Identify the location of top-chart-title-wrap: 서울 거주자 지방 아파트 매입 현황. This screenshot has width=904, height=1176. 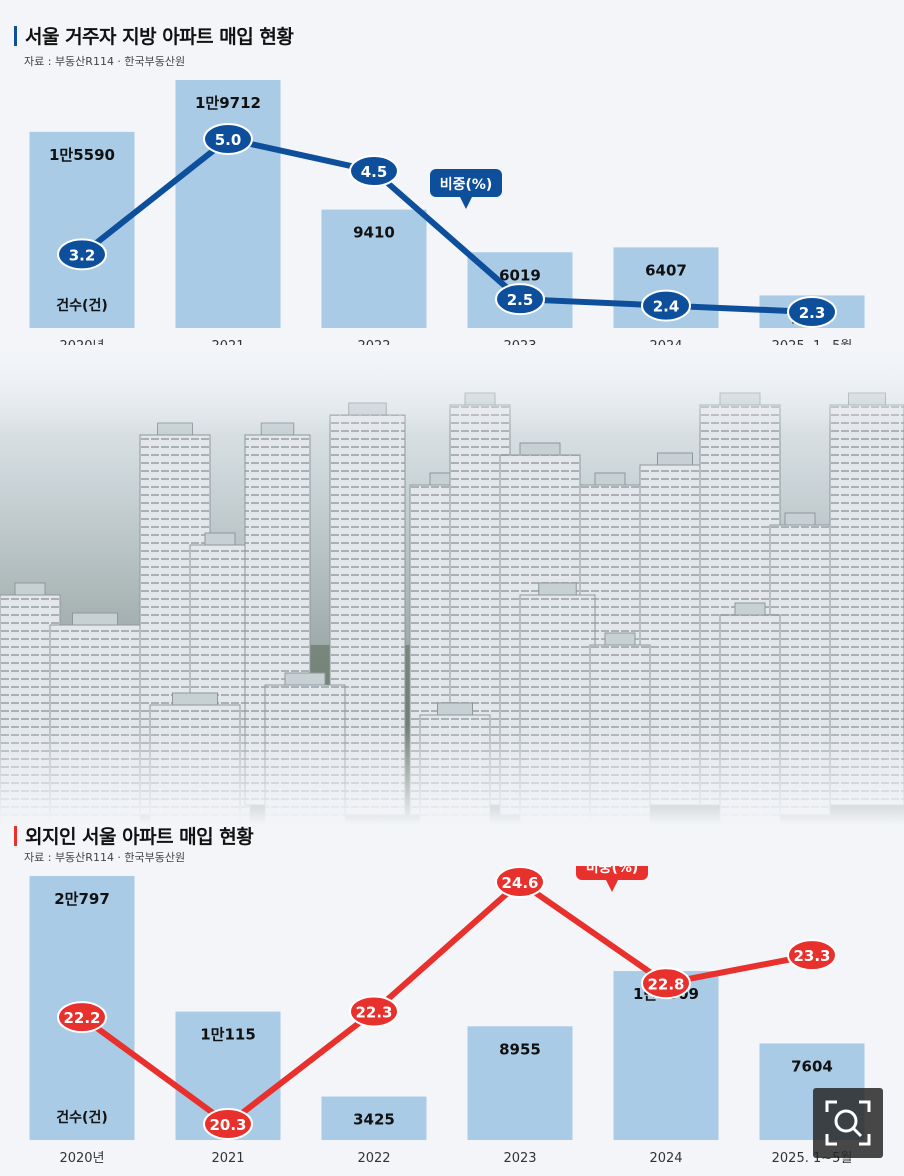
(154, 35).